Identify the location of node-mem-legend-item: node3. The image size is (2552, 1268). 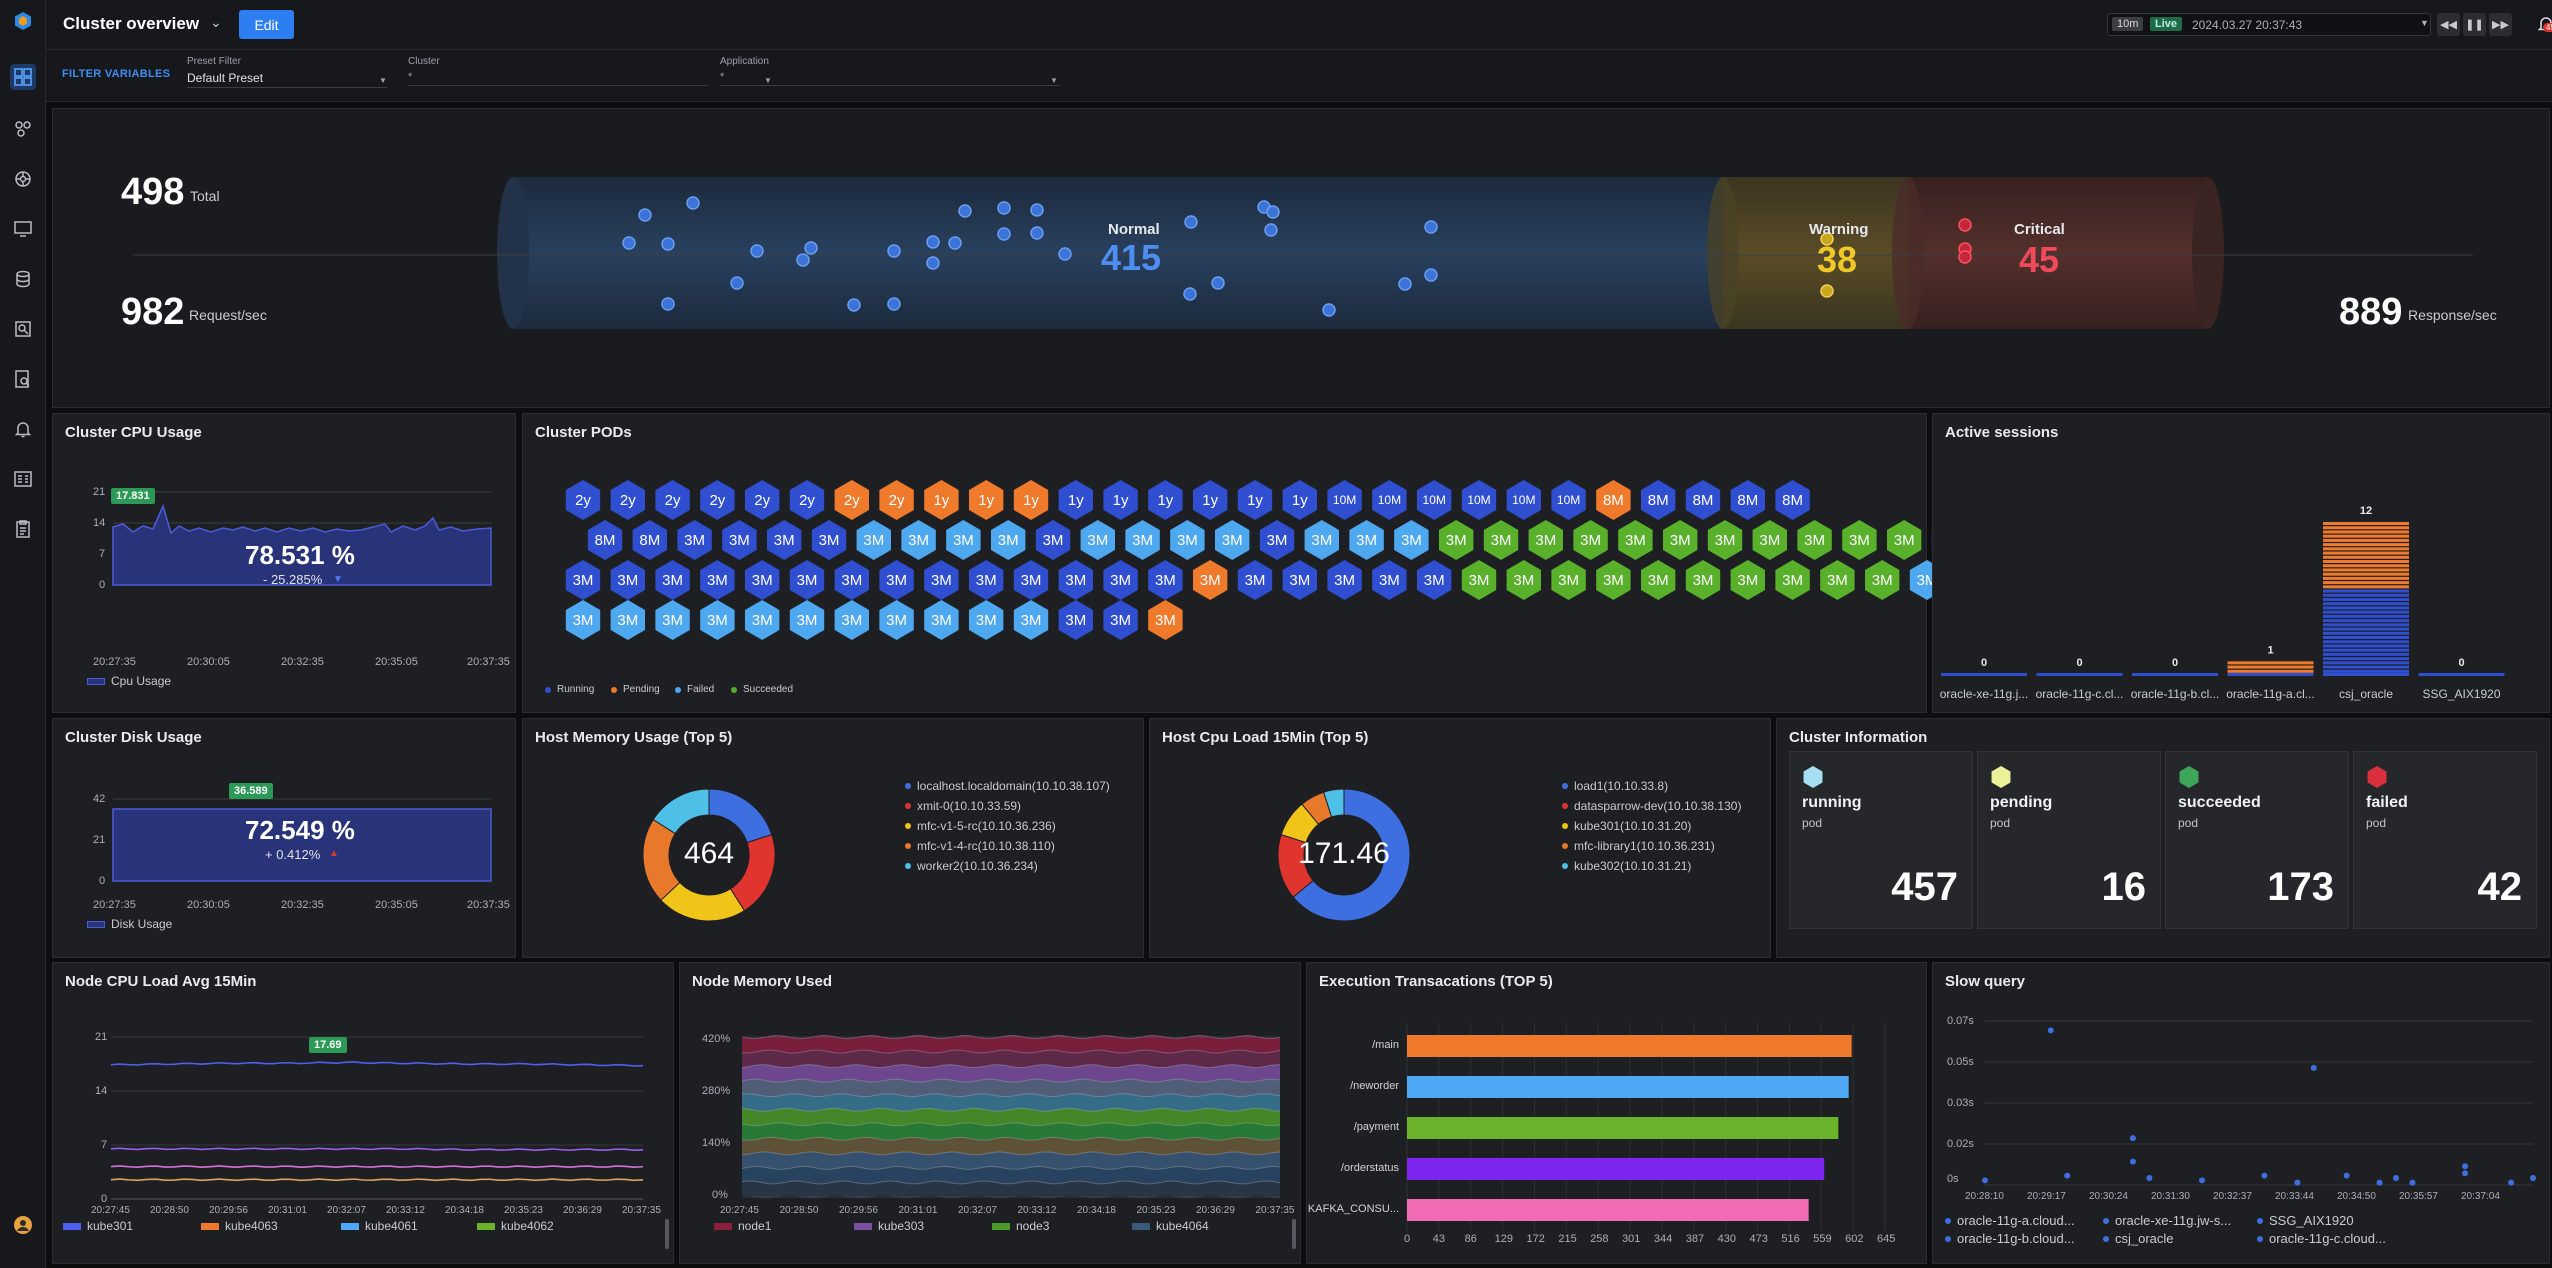
(1020, 1226).